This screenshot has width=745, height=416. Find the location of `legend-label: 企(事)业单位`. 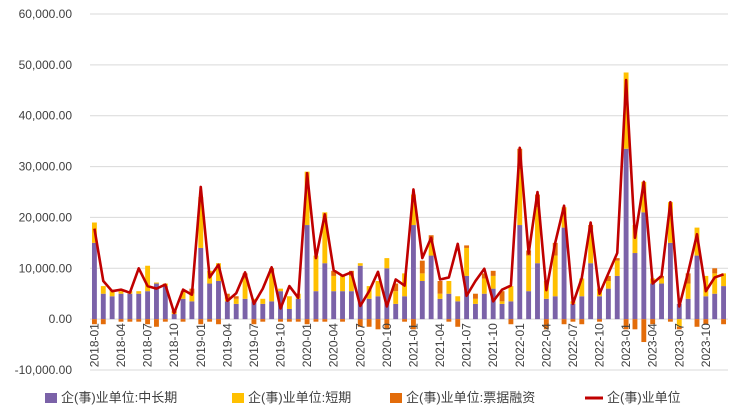

legend-label: 企(事)业单位 is located at coordinates (644, 397).